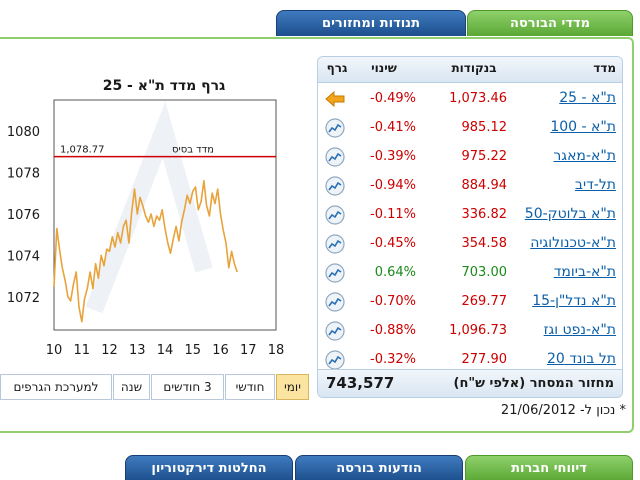  What do you see at coordinates (131, 387) in the screenshot?
I see `range-year-button: שנה` at bounding box center [131, 387].